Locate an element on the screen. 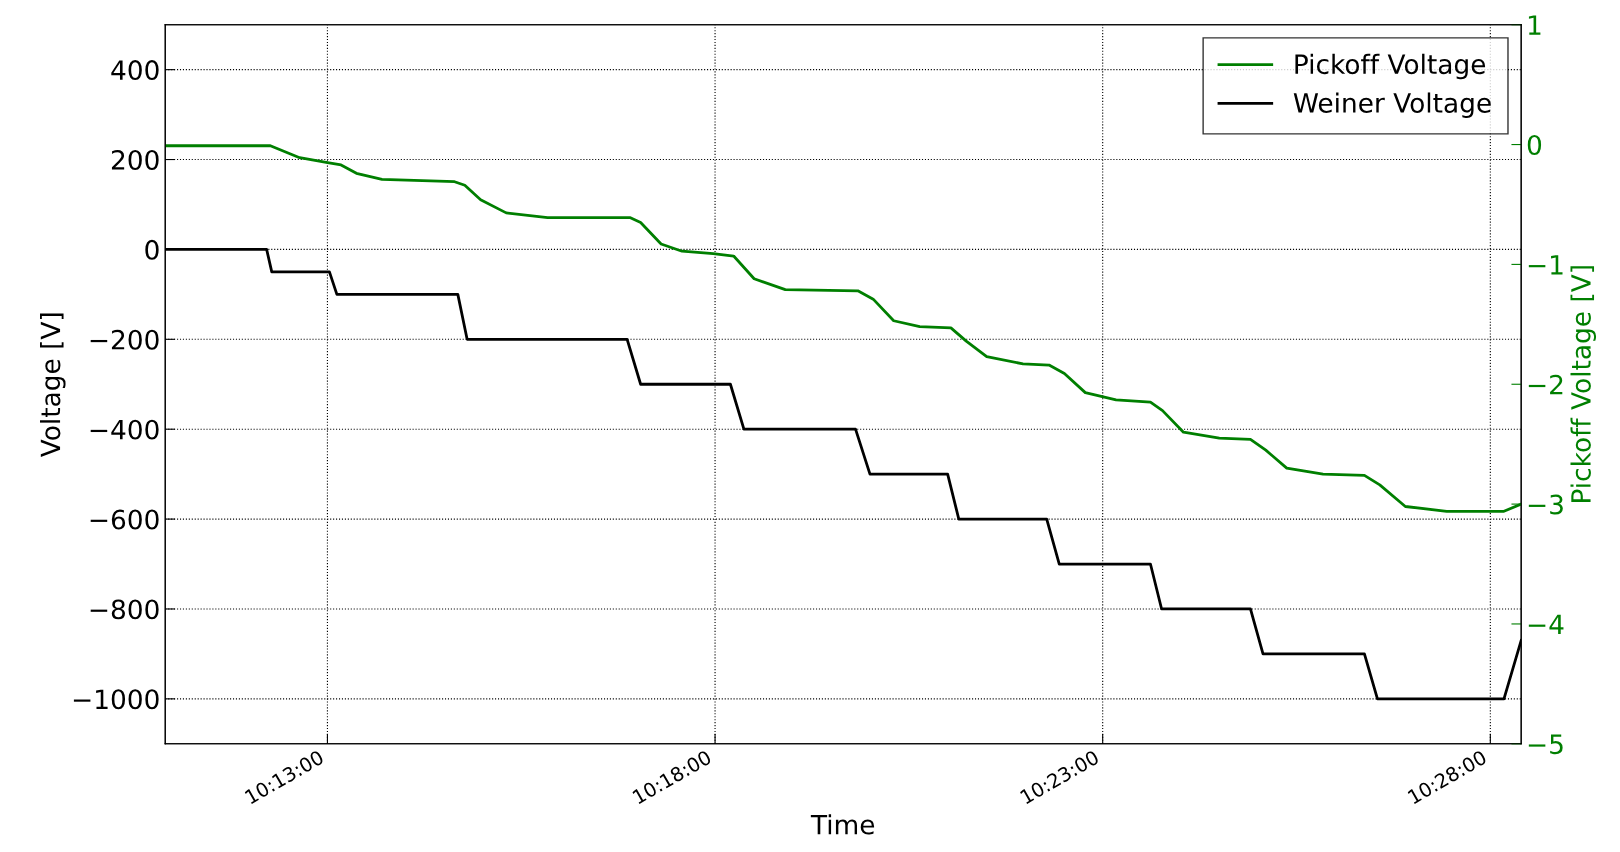 The width and height of the screenshot is (1620, 852). y-tick-label: −800 is located at coordinates (124, 609).